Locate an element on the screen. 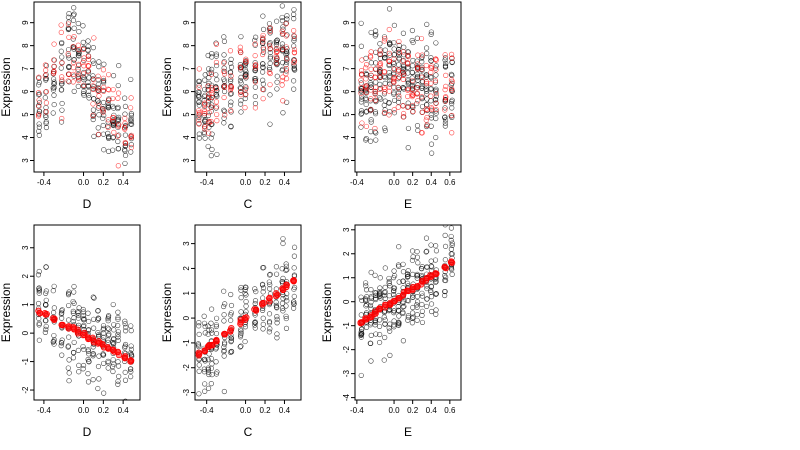 Image resolution: width=800 pixels, height=450 pixels. y-tick-label: -1 is located at coordinates (186, 343).